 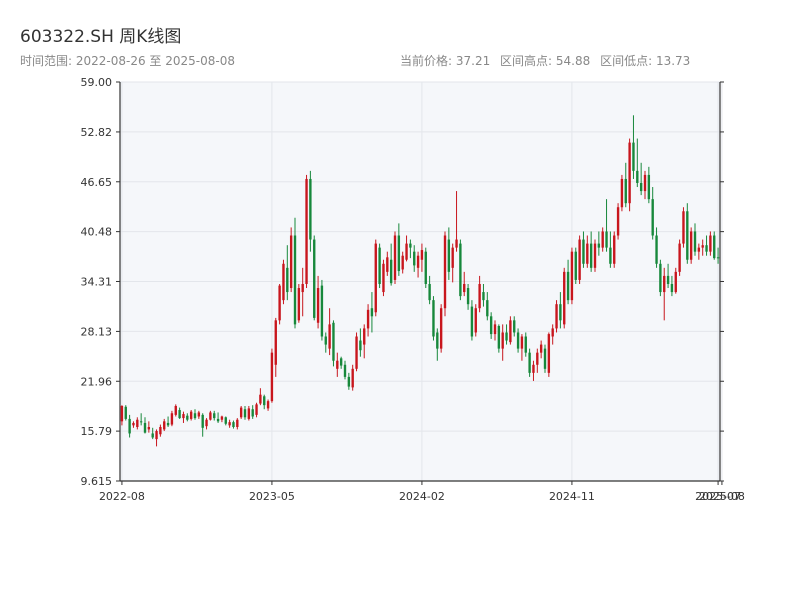 What do you see at coordinates (97, 431) in the screenshot?
I see `y-tick-label: 15.79` at bounding box center [97, 431].